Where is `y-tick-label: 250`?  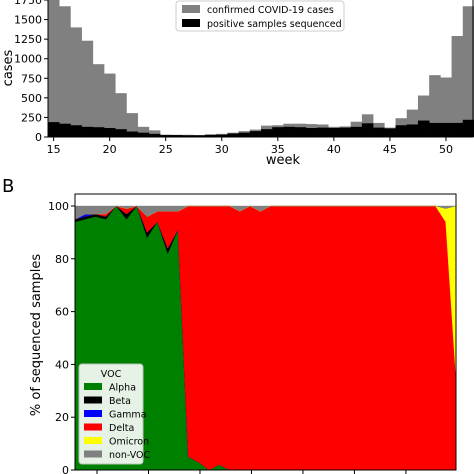 y-tick-label: 250 is located at coordinates (31, 117).